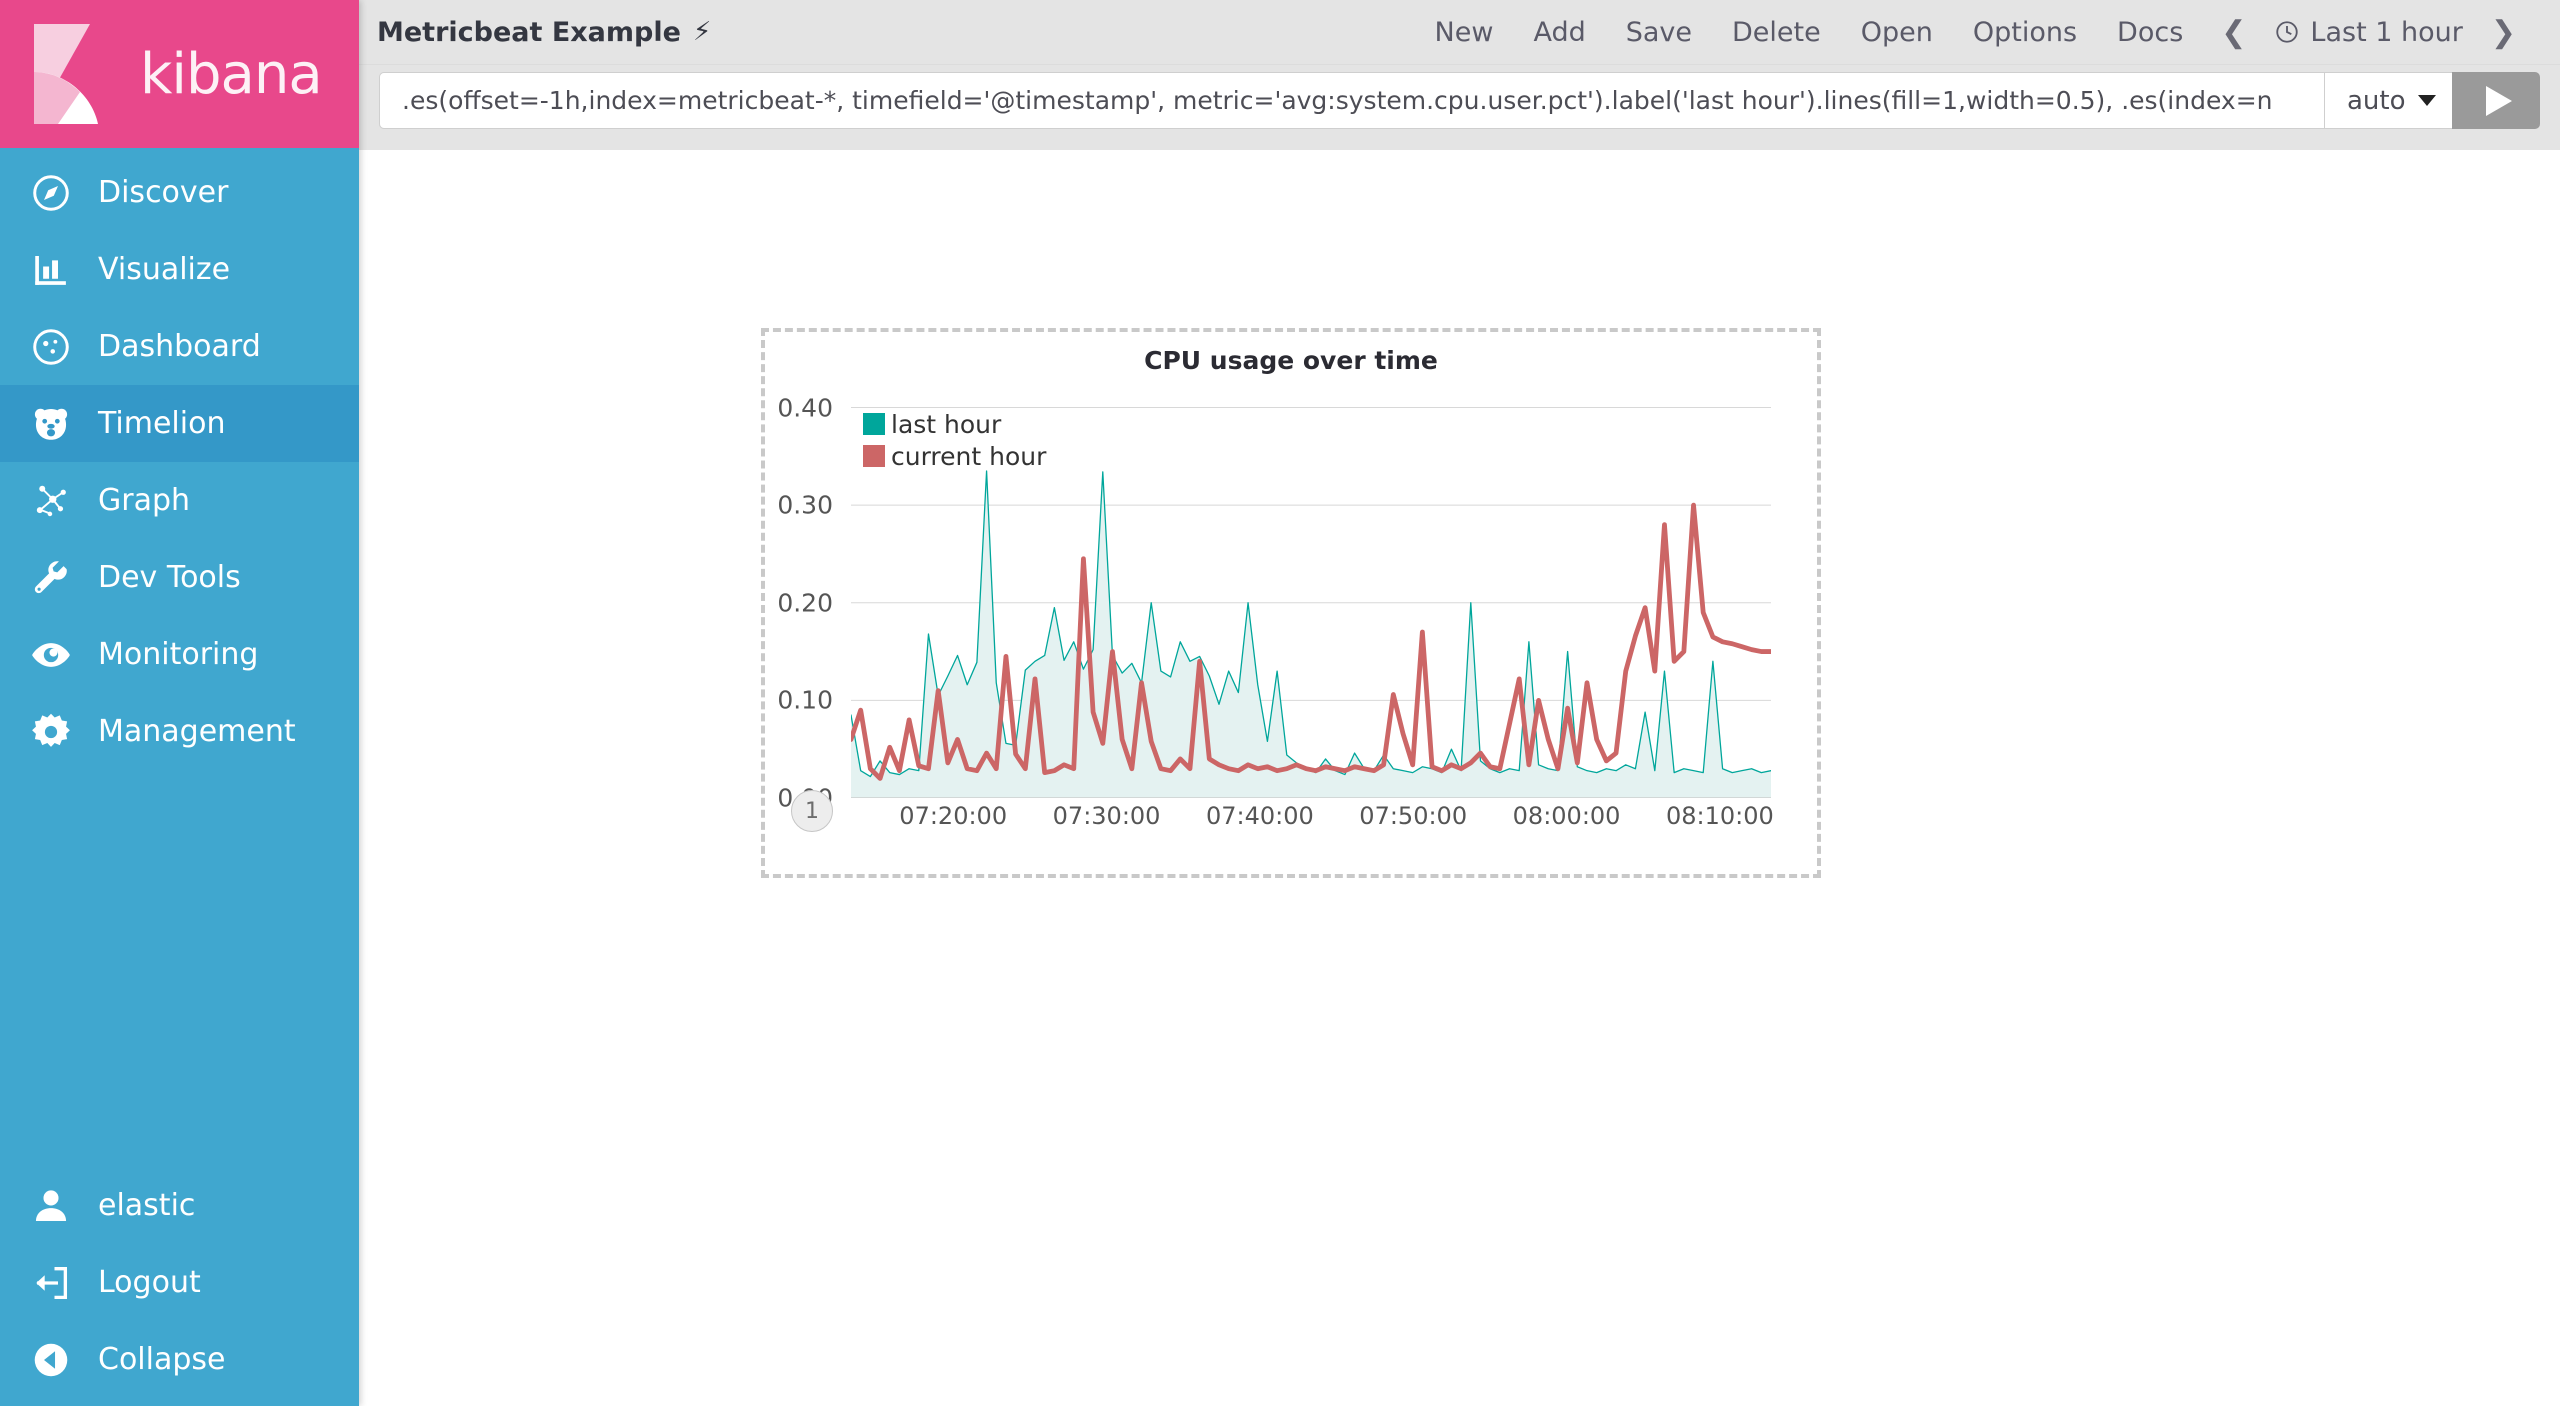 The image size is (2560, 1406). I want to click on clock-icon, so click(2287, 32).